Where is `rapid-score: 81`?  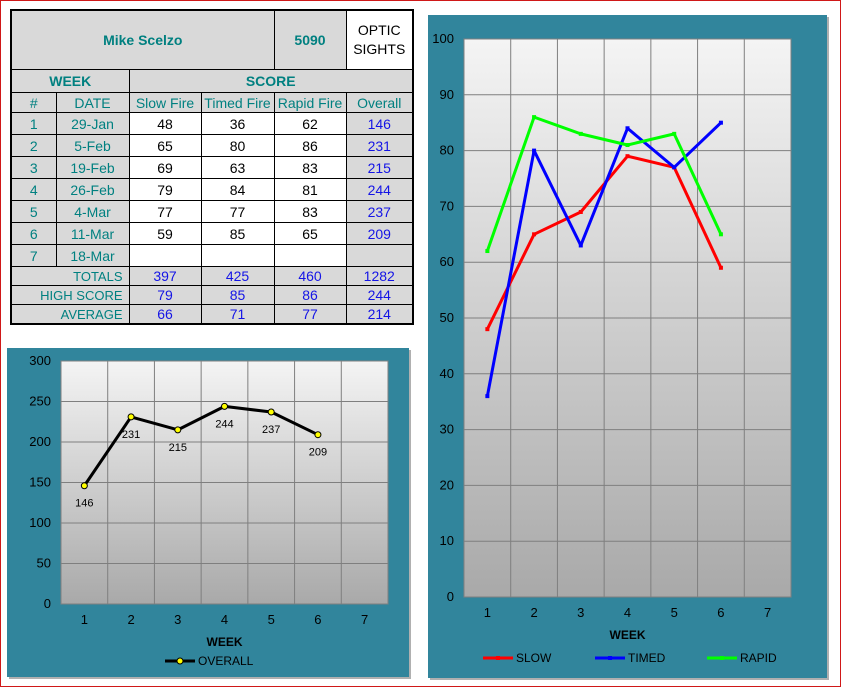 rapid-score: 81 is located at coordinates (310, 189).